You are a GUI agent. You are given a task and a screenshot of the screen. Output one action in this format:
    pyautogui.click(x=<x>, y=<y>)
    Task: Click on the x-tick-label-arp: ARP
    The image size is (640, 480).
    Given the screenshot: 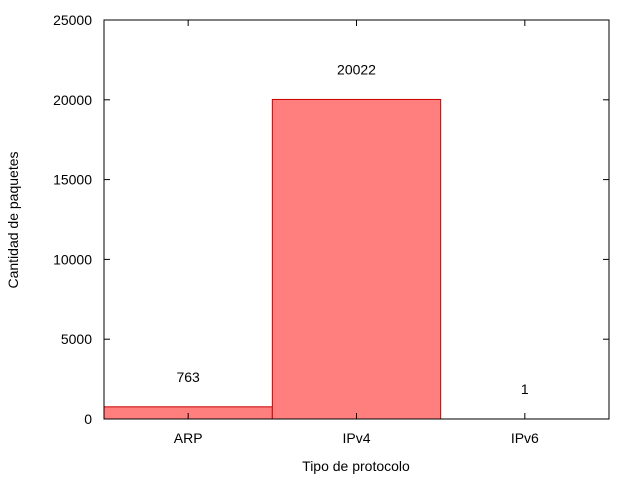 What is the action you would take?
    pyautogui.click(x=188, y=438)
    